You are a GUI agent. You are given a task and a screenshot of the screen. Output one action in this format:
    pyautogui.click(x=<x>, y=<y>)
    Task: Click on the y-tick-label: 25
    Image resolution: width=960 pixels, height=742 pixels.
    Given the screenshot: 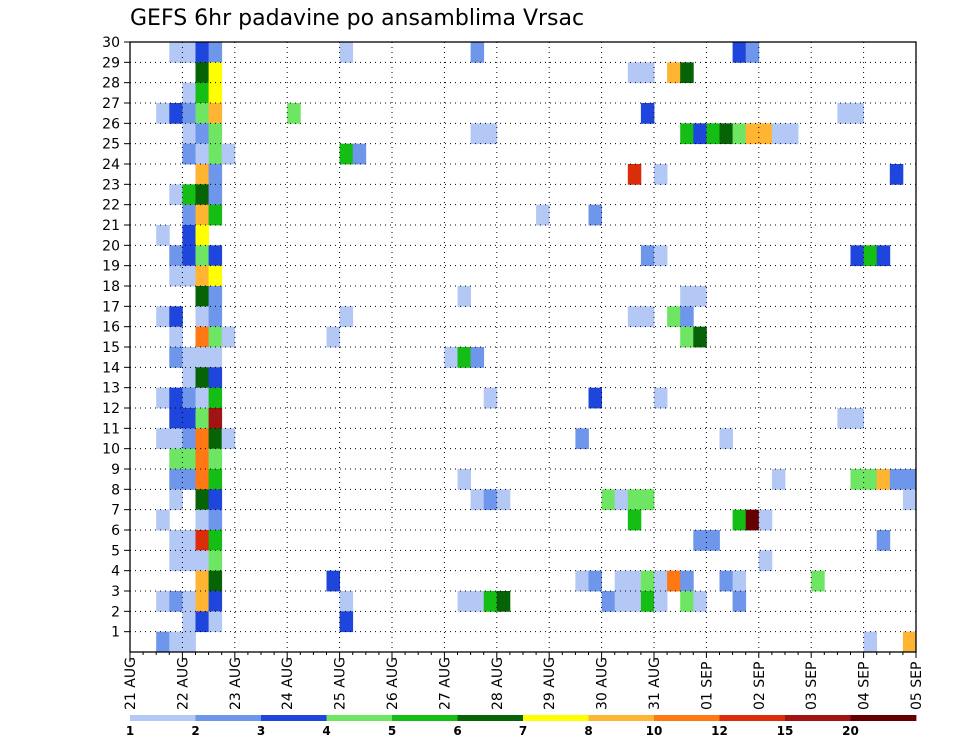 What is the action you would take?
    pyautogui.click(x=111, y=145)
    